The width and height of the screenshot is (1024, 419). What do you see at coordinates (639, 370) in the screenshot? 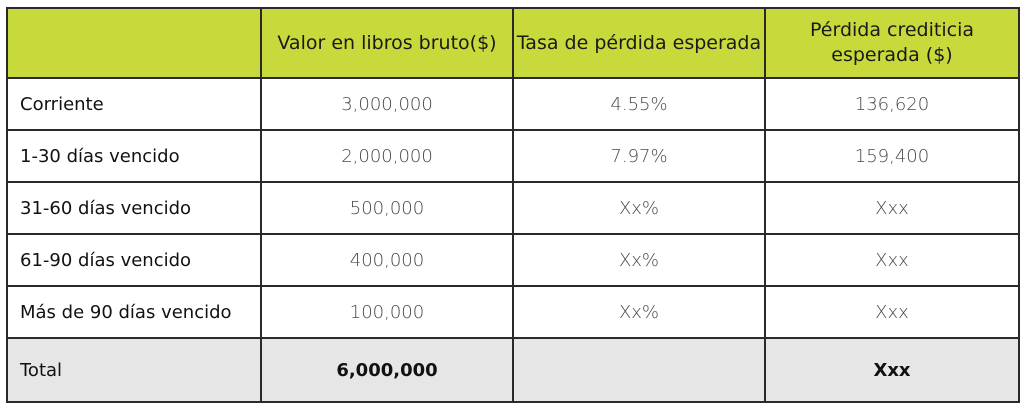
I see `total-tasa-cell` at bounding box center [639, 370].